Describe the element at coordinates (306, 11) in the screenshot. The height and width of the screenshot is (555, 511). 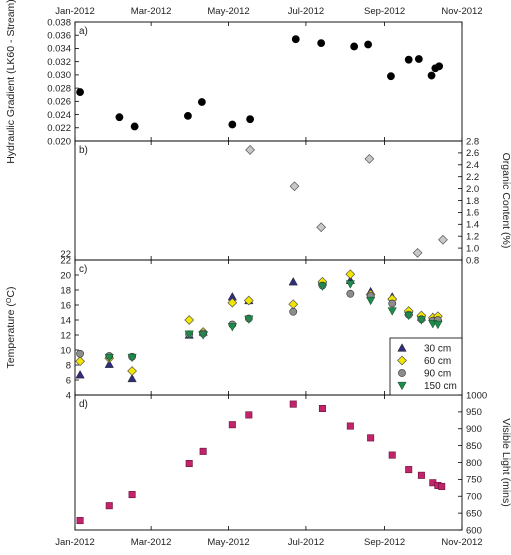
I see `x-tick-label-top: Jul-2012` at that location.